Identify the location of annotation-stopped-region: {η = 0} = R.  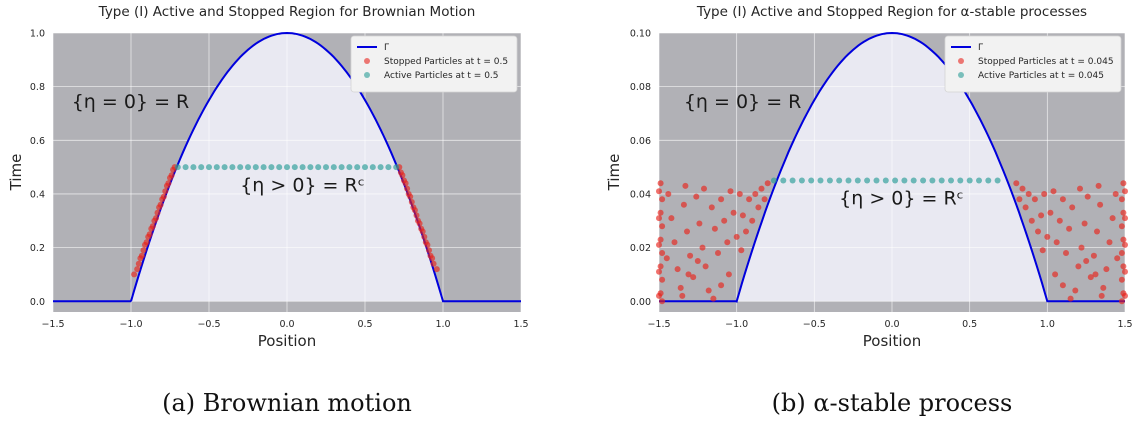
(131, 102).